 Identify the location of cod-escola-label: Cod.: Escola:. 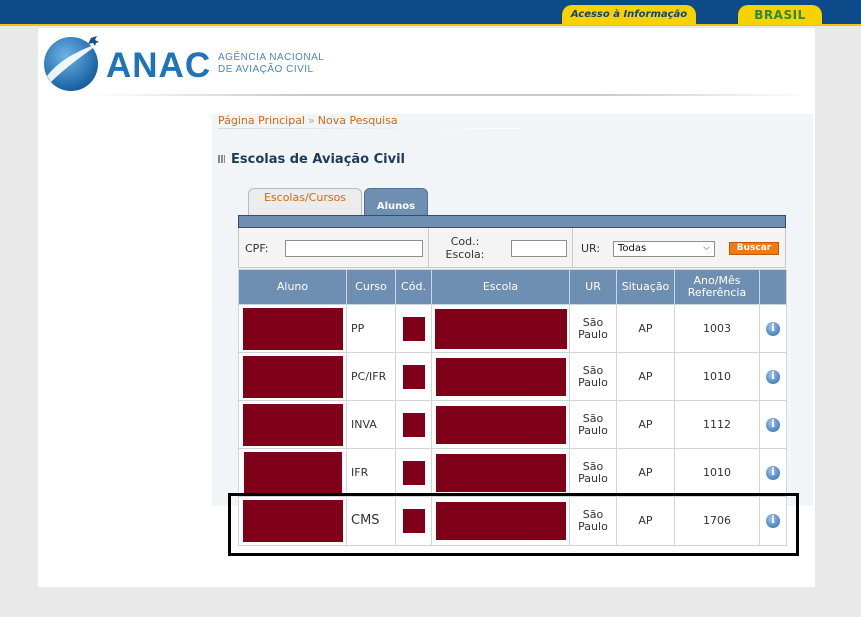
(465, 248).